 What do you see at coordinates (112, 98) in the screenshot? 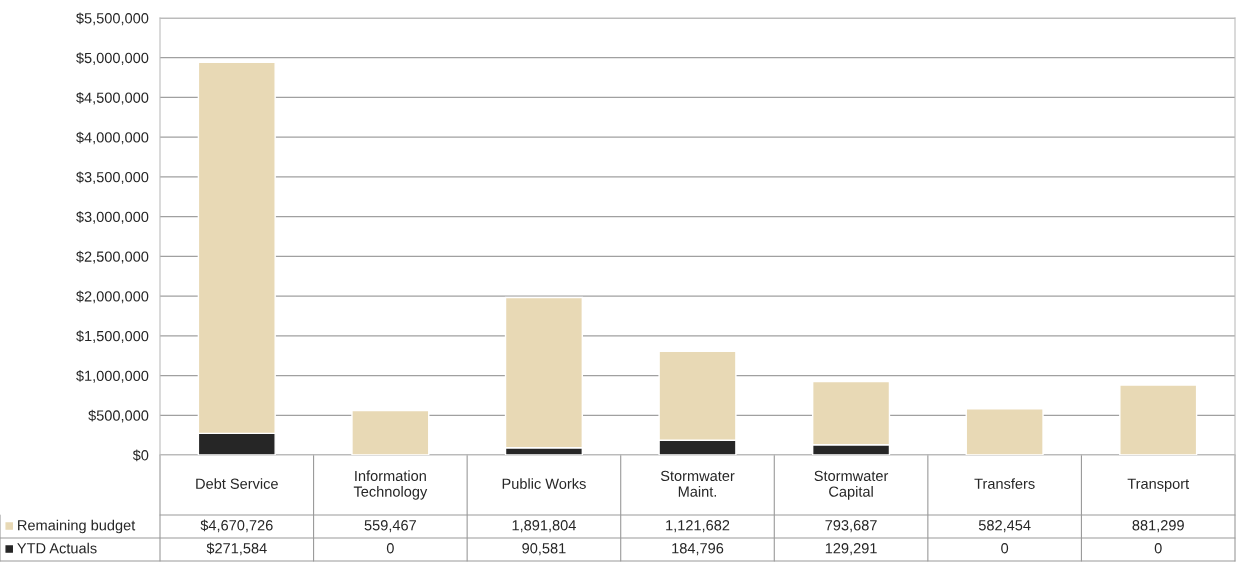
I see `y-tick-label: $4,500,000` at bounding box center [112, 98].